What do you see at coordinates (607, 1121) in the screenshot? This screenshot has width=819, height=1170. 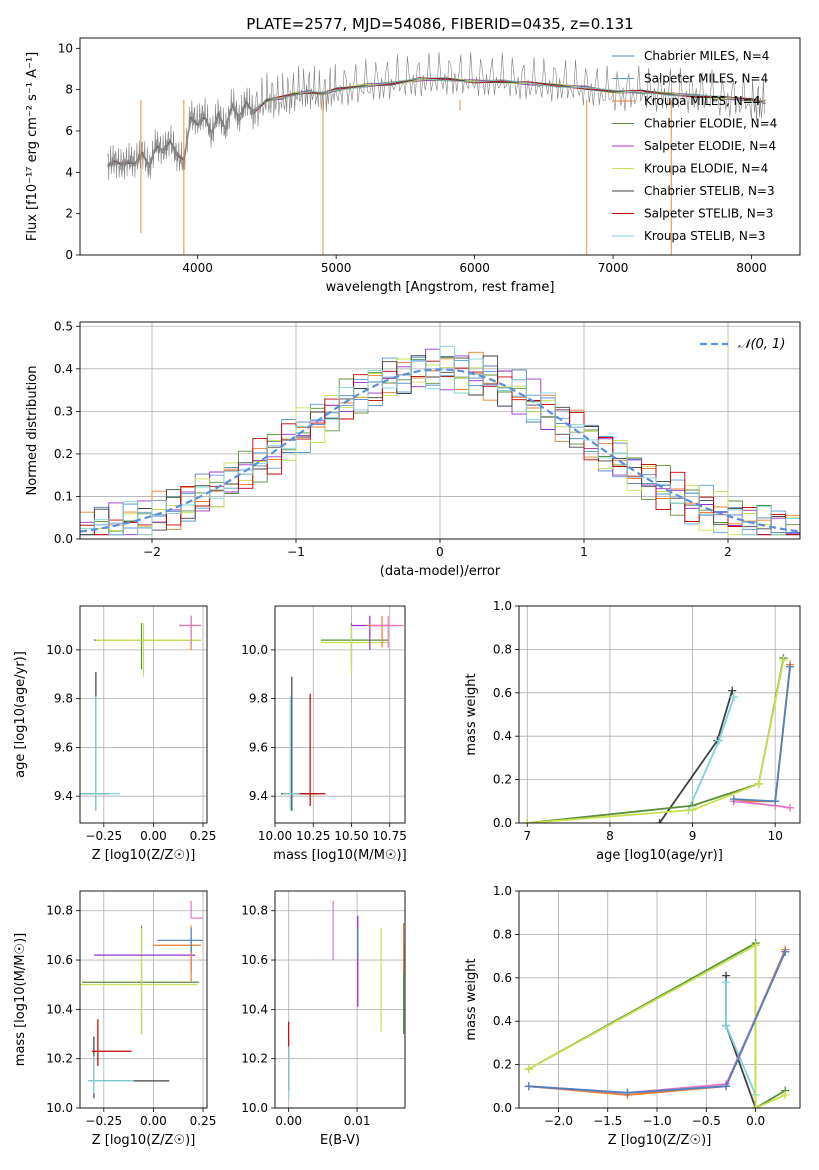 I see `x-tick-label: −1.5` at bounding box center [607, 1121].